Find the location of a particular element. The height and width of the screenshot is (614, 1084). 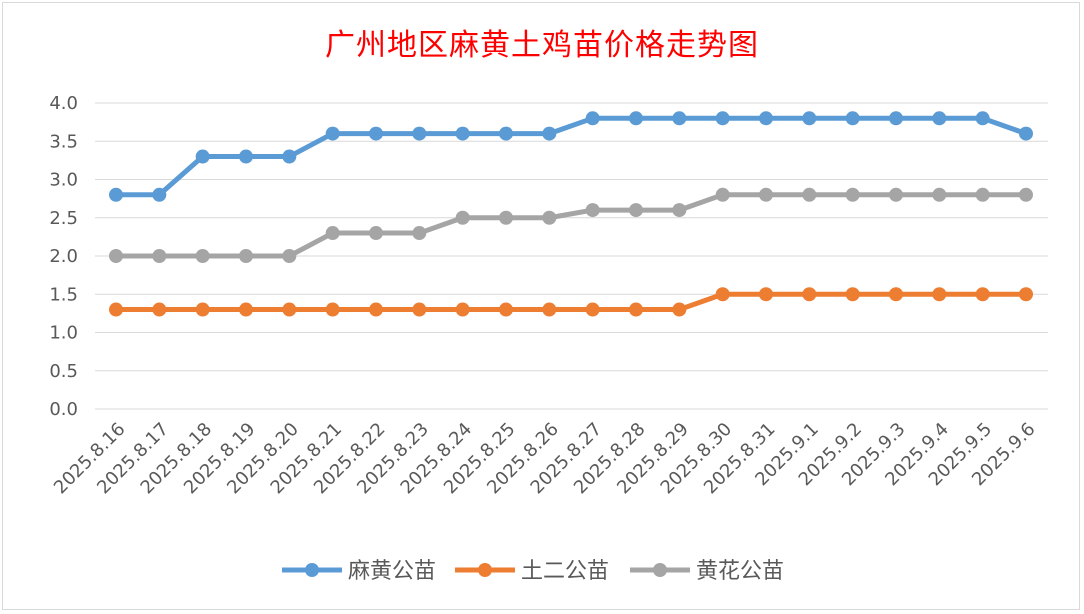

legend-item: 土二公苗 is located at coordinates (532, 571).